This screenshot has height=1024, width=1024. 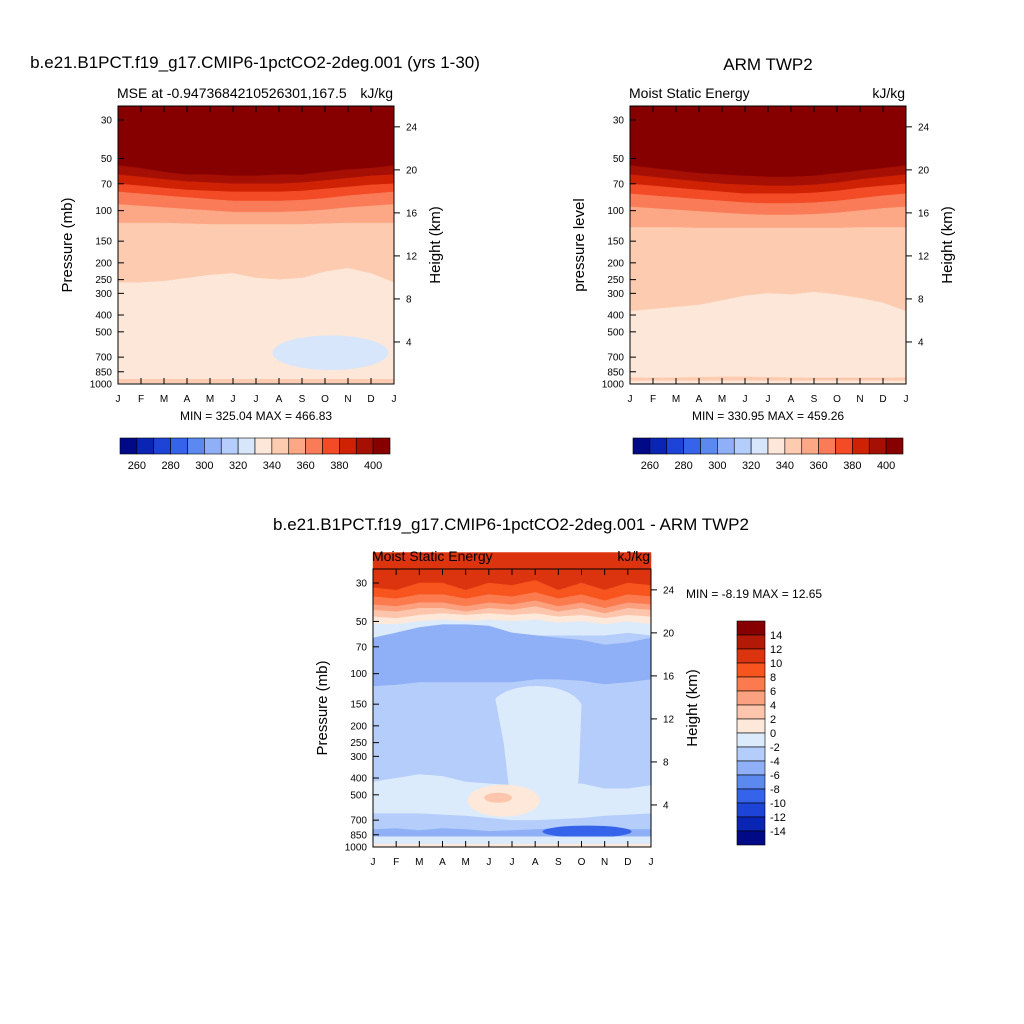 I want to click on y-tick-label: 400, so click(x=615, y=316).